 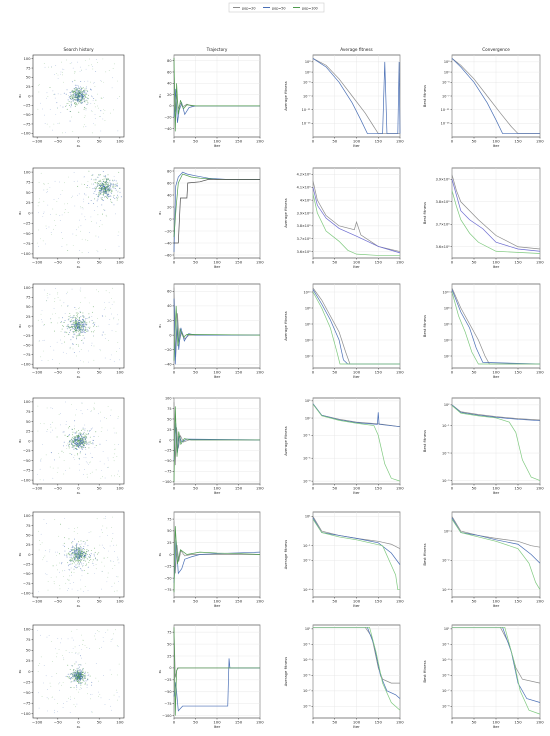 What do you see at coordinates (26, 364) in the screenshot?
I see `y-tick-label: −100` at bounding box center [26, 364].